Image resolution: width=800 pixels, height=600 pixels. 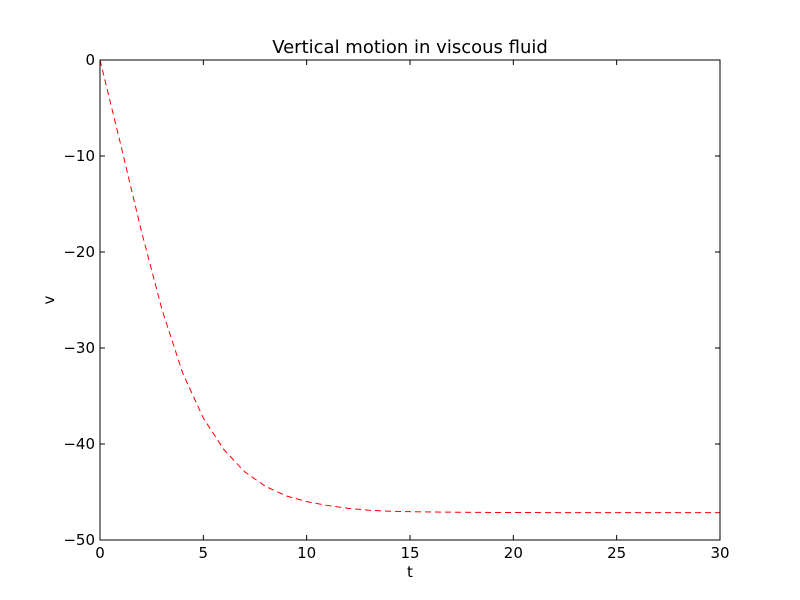 What do you see at coordinates (616, 553) in the screenshot?
I see `x-tick-label: 25` at bounding box center [616, 553].